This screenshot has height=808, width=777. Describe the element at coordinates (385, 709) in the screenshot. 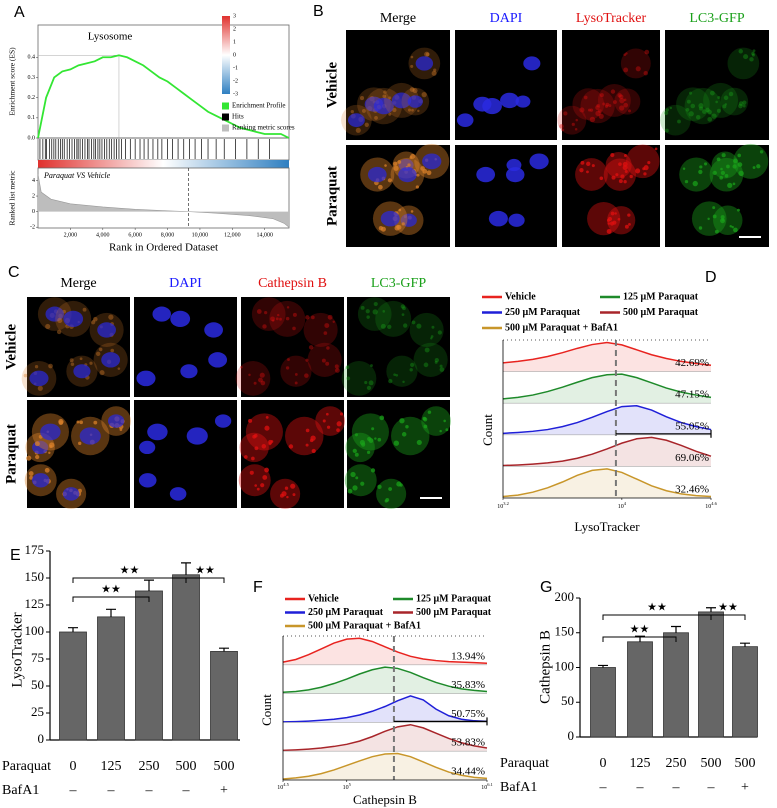

I see `histogram-fill` at that location.